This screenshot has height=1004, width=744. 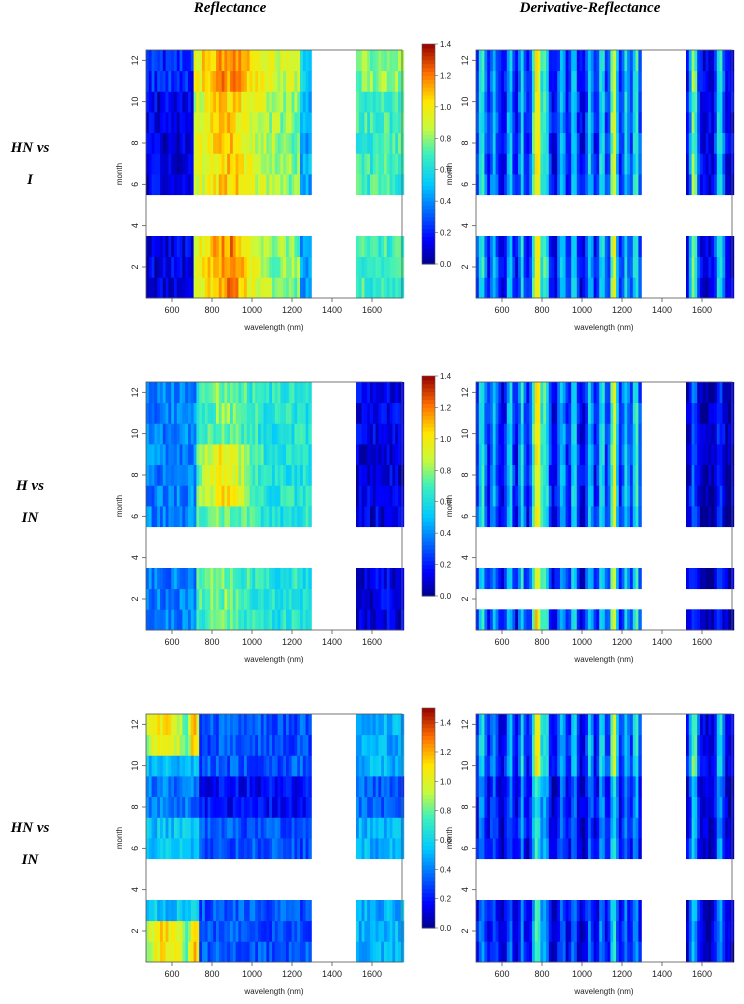 I want to click on row-label-line2: IN, so click(x=30, y=860).